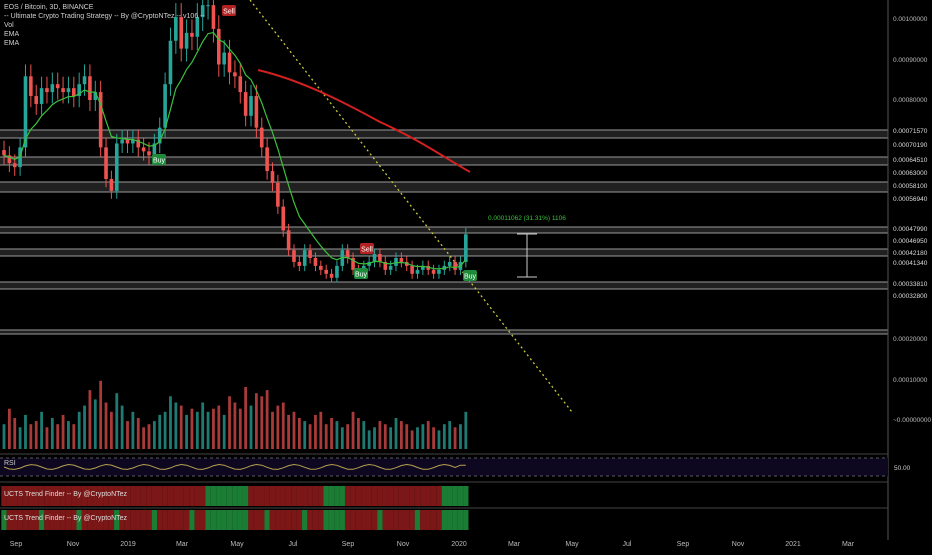  Describe the element at coordinates (572, 544) in the screenshot. I see `time-tick: May` at that location.